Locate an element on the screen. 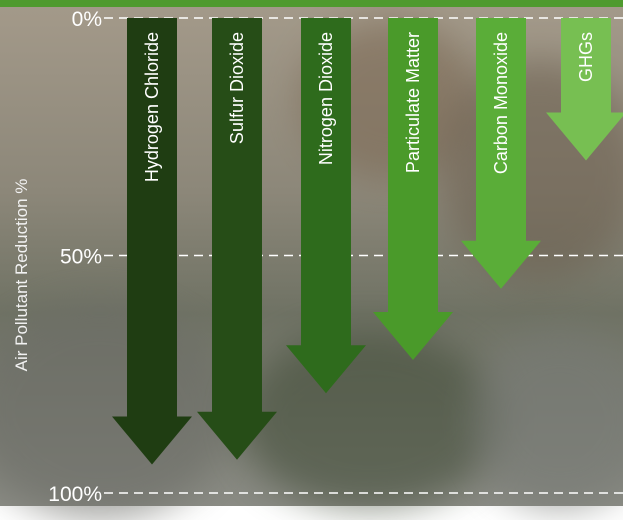 Image resolution: width=623 pixels, height=520 pixels. y-axis-label: Air Pollutant Reduction % is located at coordinates (21, 275).